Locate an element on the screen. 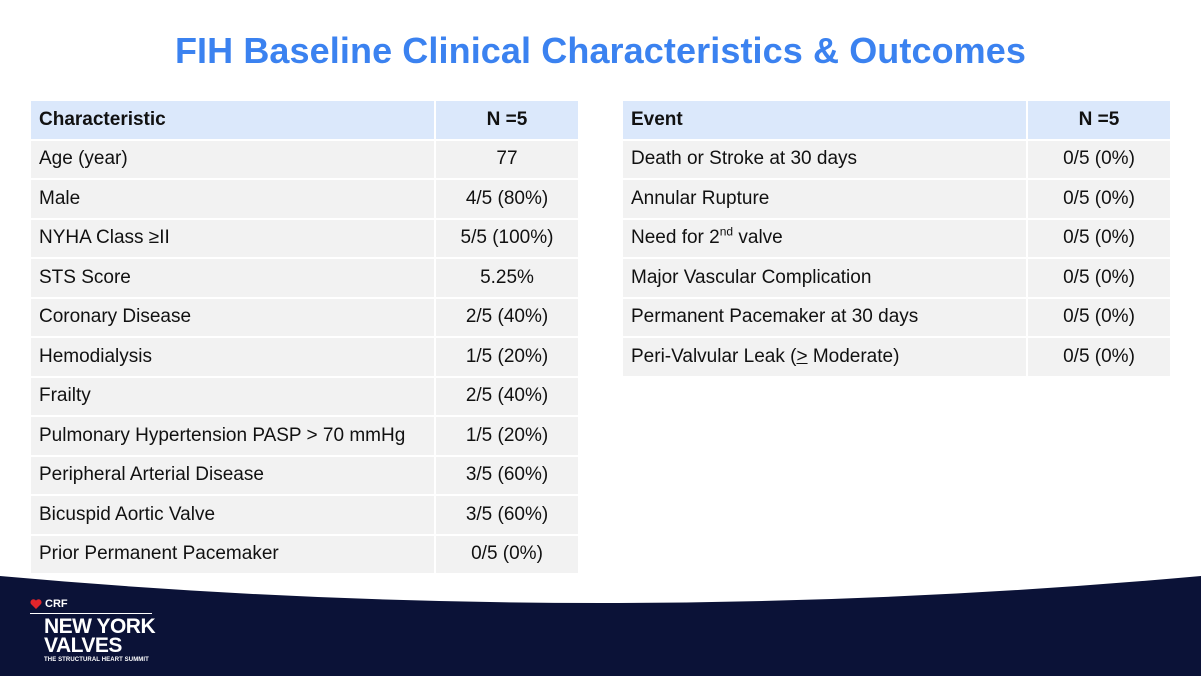  table-row: Hemodialysis 1/5 (20%) is located at coordinates (304, 357).